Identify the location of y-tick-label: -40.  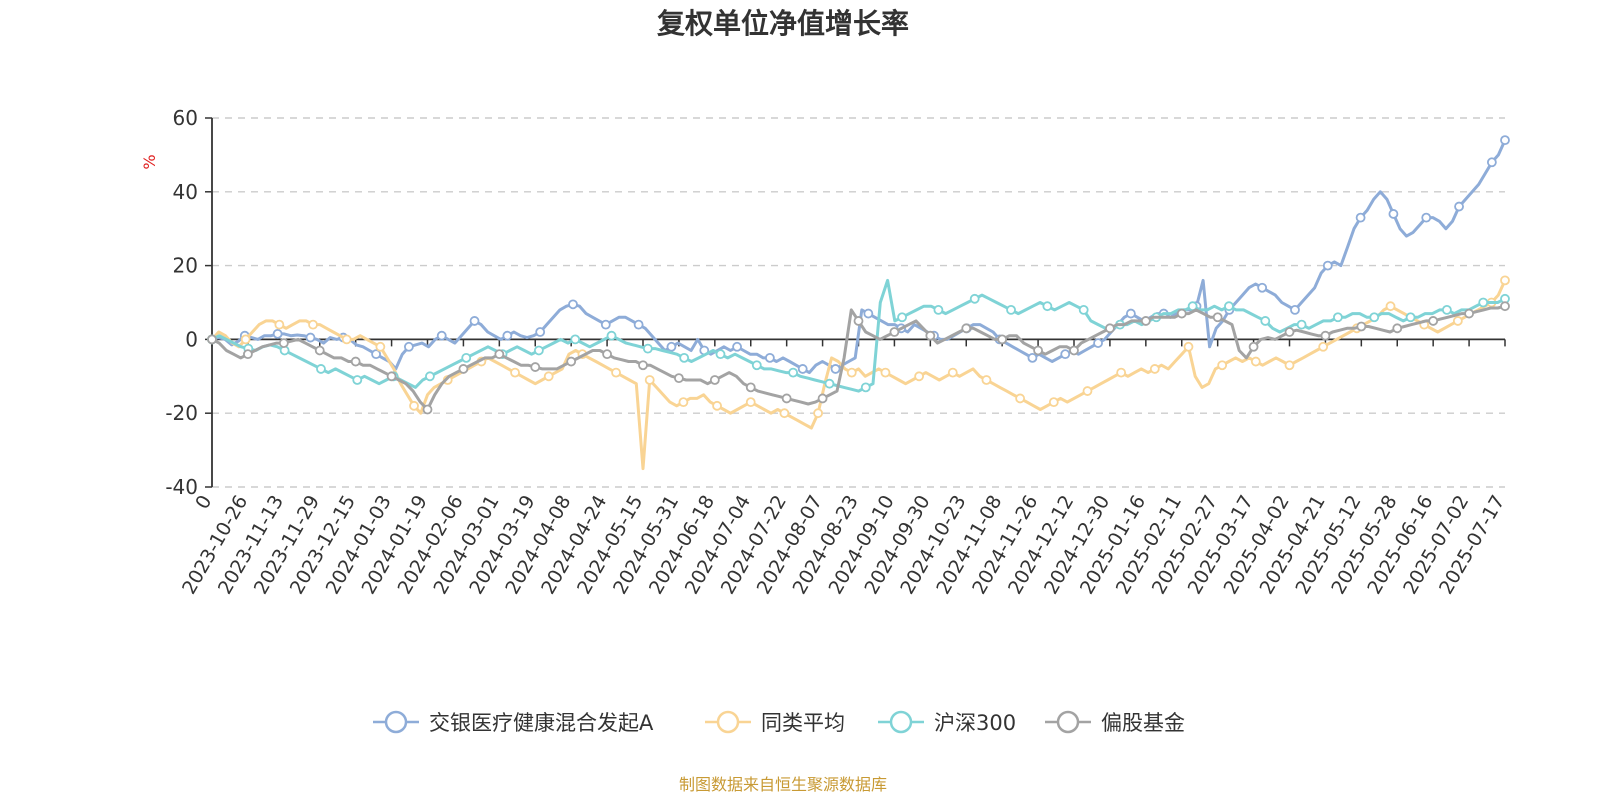
(181, 487).